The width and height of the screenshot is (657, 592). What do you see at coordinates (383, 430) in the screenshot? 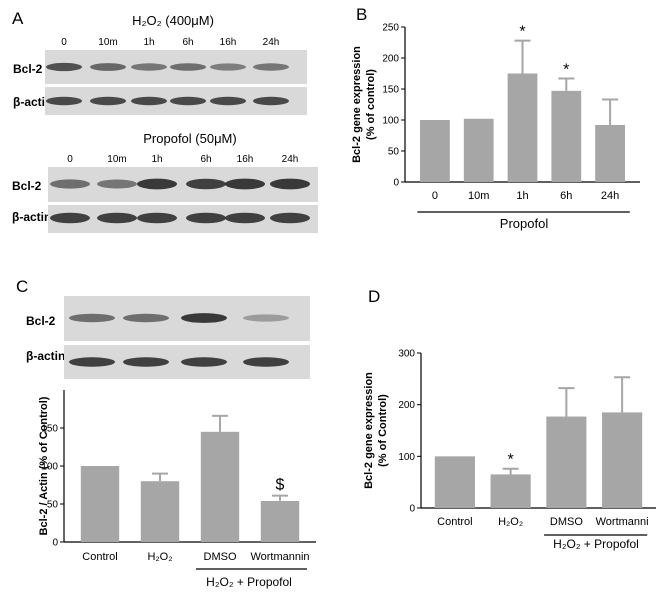
I see `chart-d-y-label: (% of Control)` at bounding box center [383, 430].